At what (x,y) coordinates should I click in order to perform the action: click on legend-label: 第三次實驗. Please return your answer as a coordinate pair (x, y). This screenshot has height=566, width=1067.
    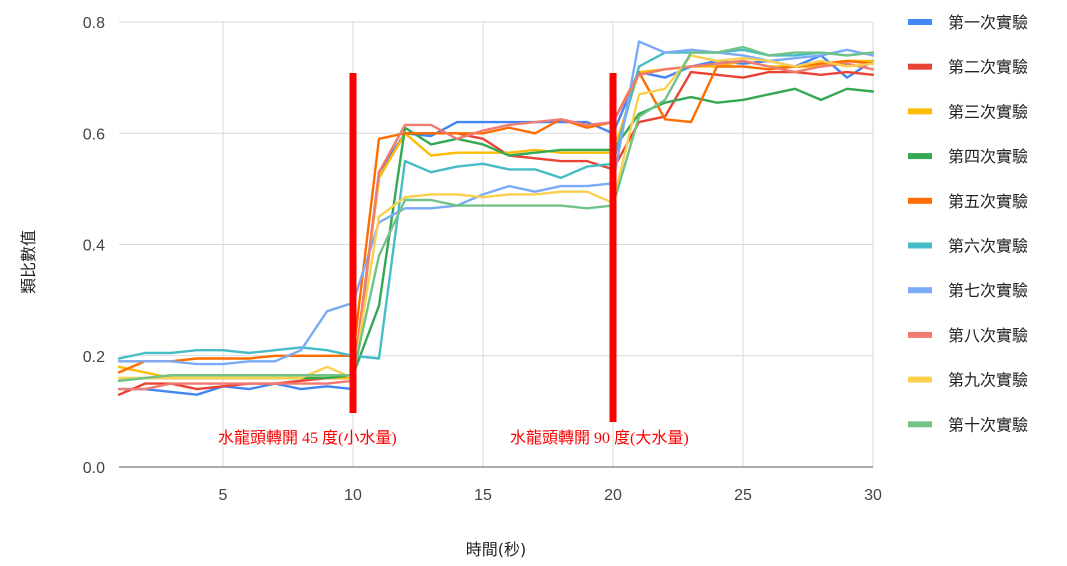
    Looking at the image, I should click on (988, 111).